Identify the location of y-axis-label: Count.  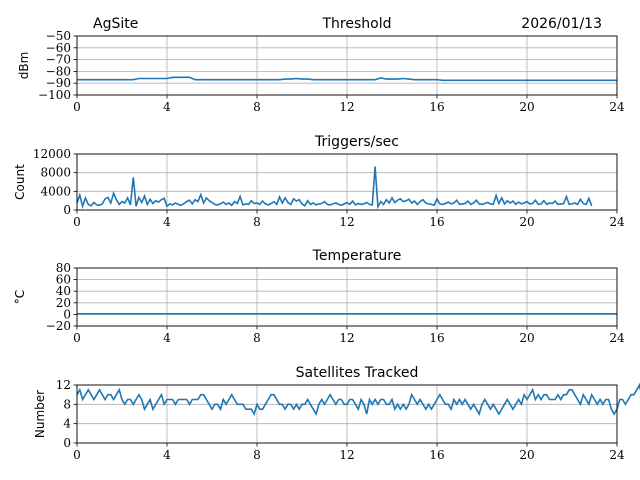
(20, 182).